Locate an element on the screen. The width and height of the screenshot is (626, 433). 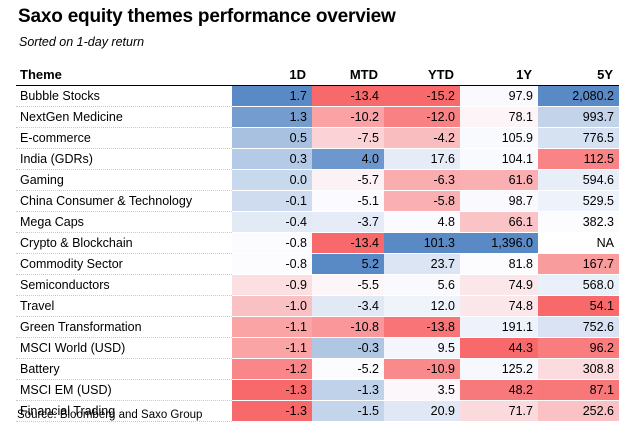
theme-name-cell: Travel is located at coordinates (124, 306).